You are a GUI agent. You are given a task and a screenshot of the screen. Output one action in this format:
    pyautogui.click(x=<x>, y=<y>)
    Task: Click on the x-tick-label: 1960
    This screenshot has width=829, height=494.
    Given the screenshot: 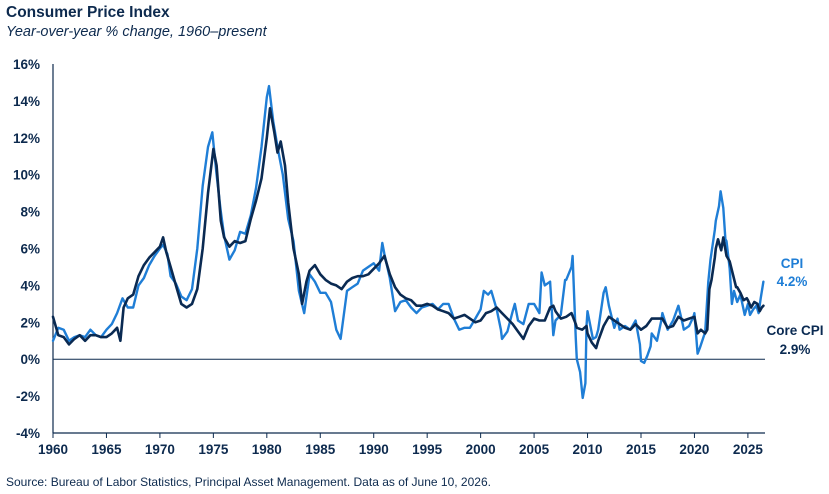 What is the action you would take?
    pyautogui.click(x=53, y=449)
    